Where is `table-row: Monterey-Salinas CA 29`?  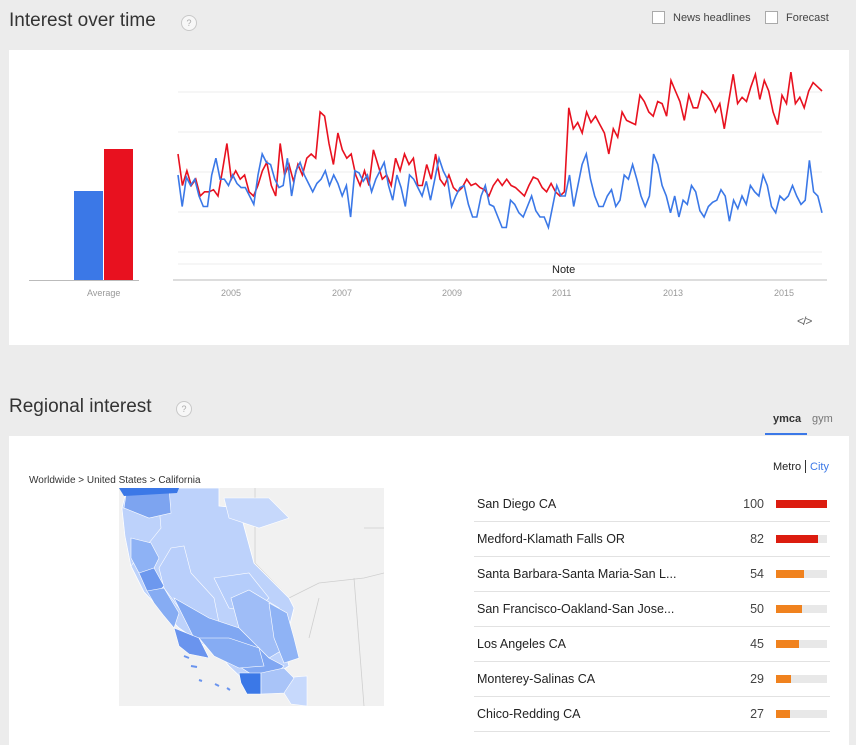 table-row: Monterey-Salinas CA 29 is located at coordinates (652, 679).